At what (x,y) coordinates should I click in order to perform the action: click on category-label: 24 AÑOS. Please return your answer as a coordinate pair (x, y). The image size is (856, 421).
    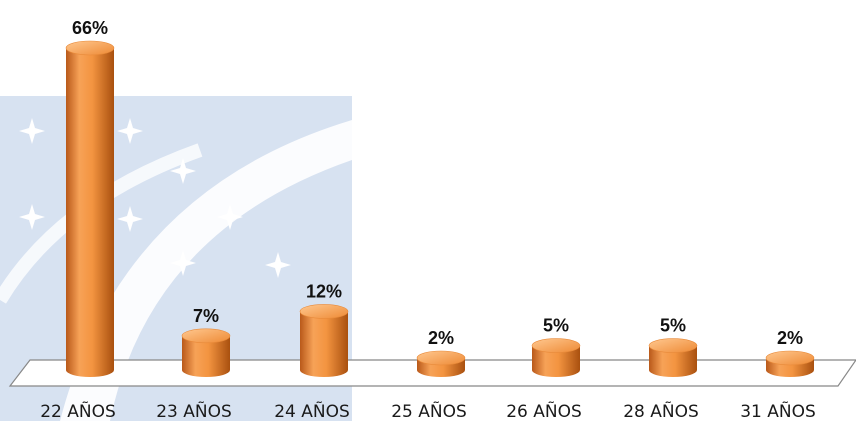
    Looking at the image, I should click on (312, 410).